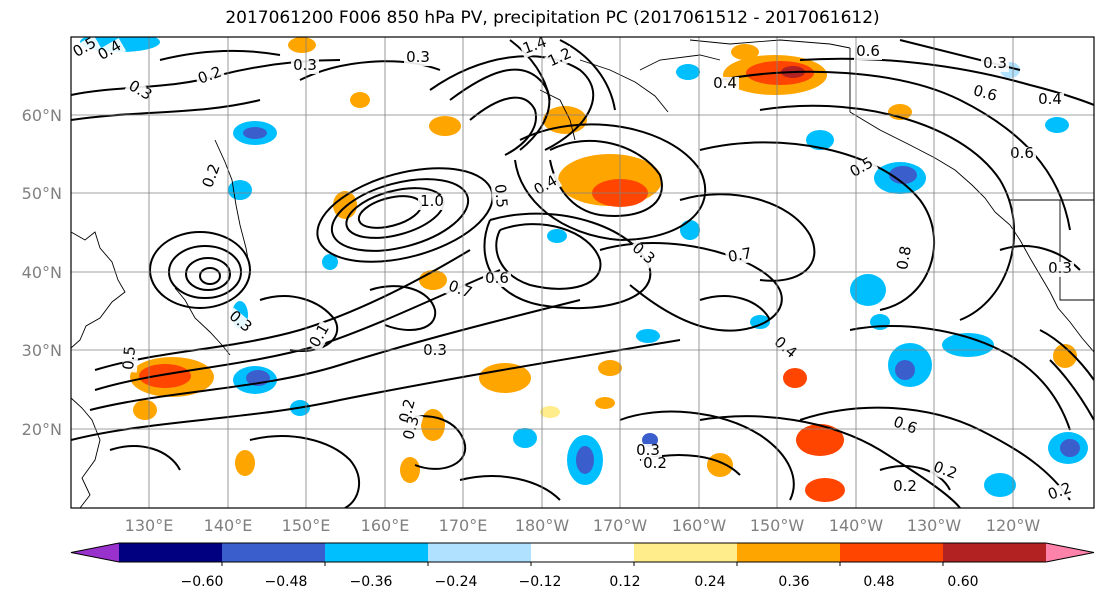  I want to click on contour-label: 0.7, so click(740, 255).